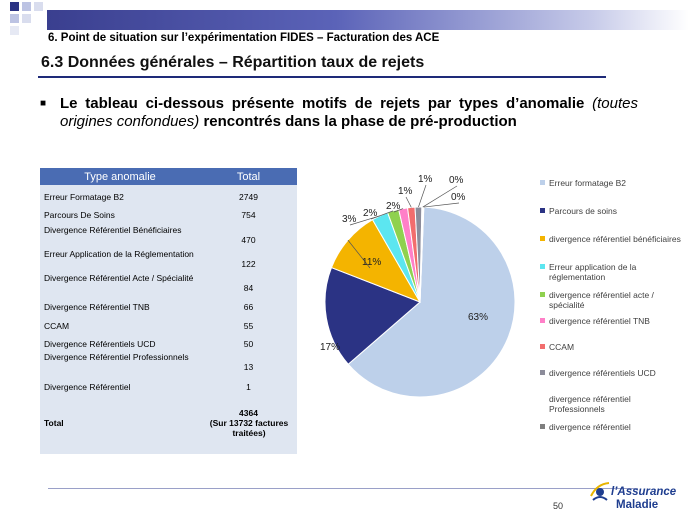  I want to click on rejects-pie-chart: 63% 17% 11% 3% 2% 2% 1% 1% 0% 0%, so click(418, 286).